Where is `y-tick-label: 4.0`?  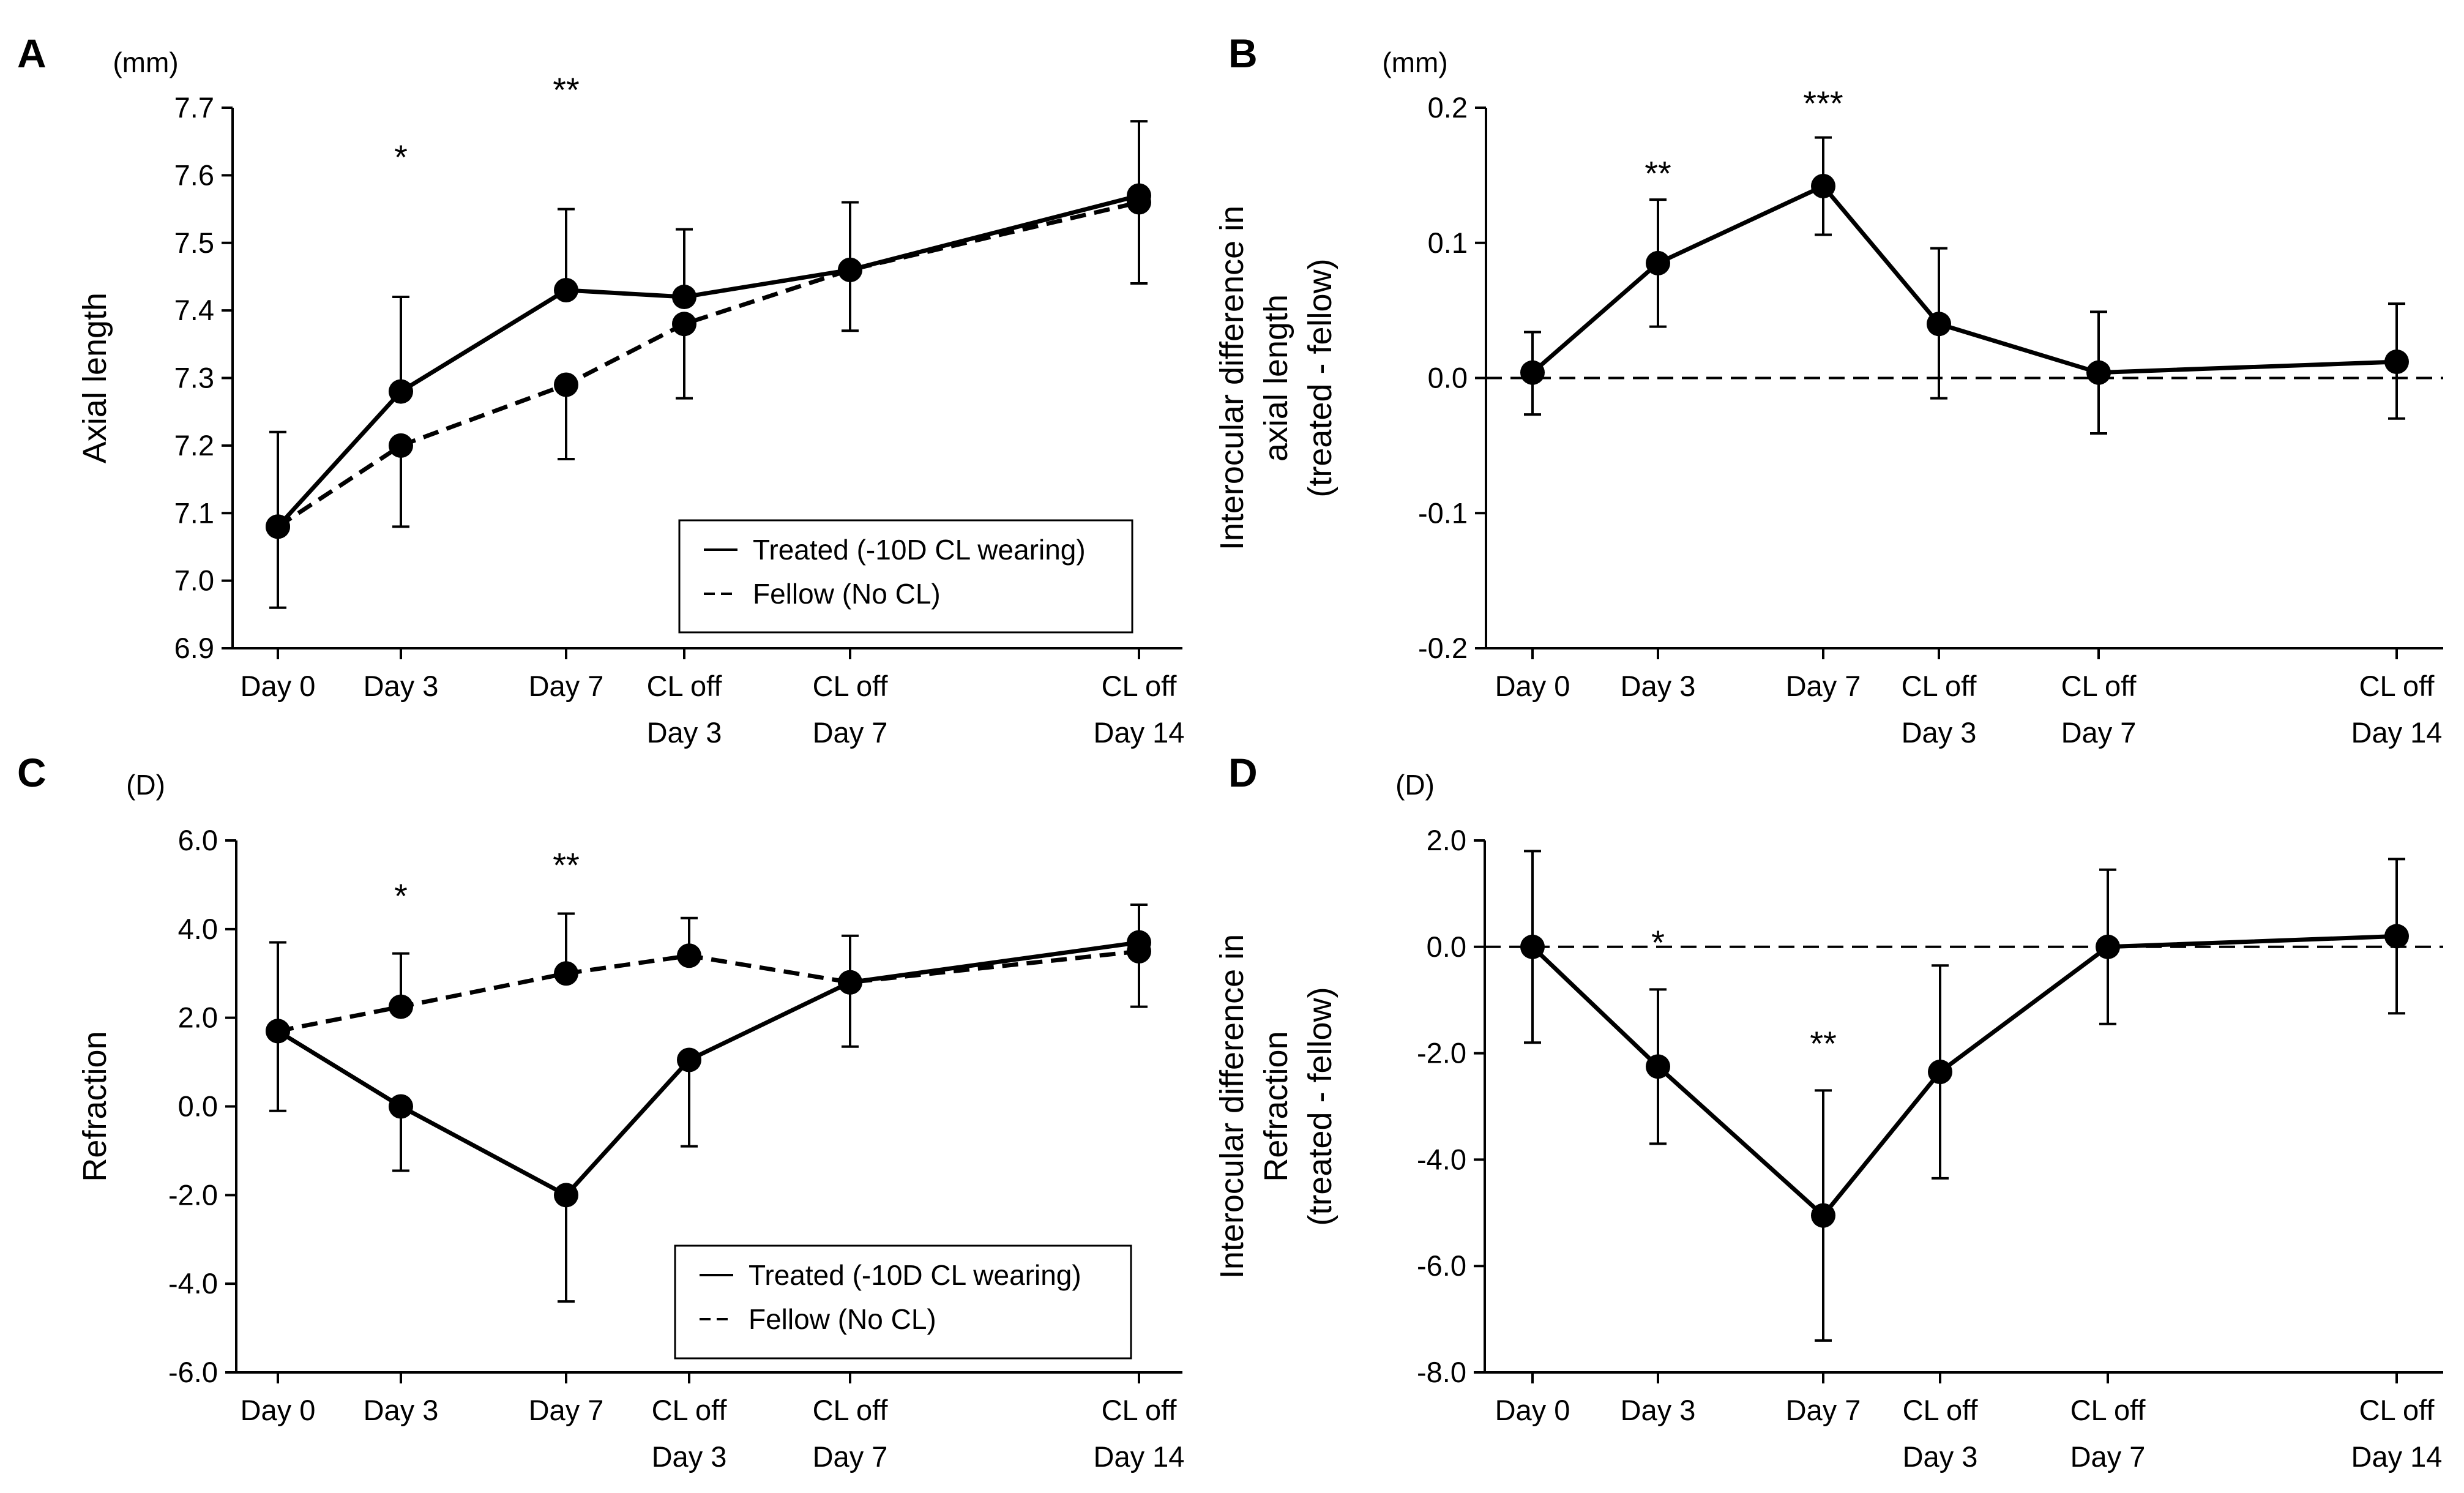
y-tick-label: 4.0 is located at coordinates (198, 929).